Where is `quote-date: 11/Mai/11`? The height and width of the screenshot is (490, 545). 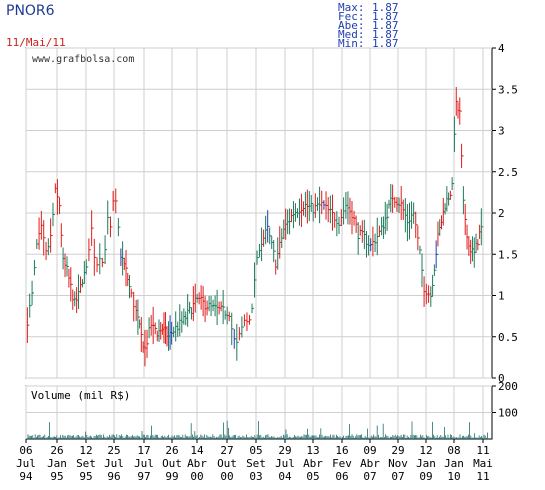
quote-date: 11/Mai/11 is located at coordinates (36, 42).